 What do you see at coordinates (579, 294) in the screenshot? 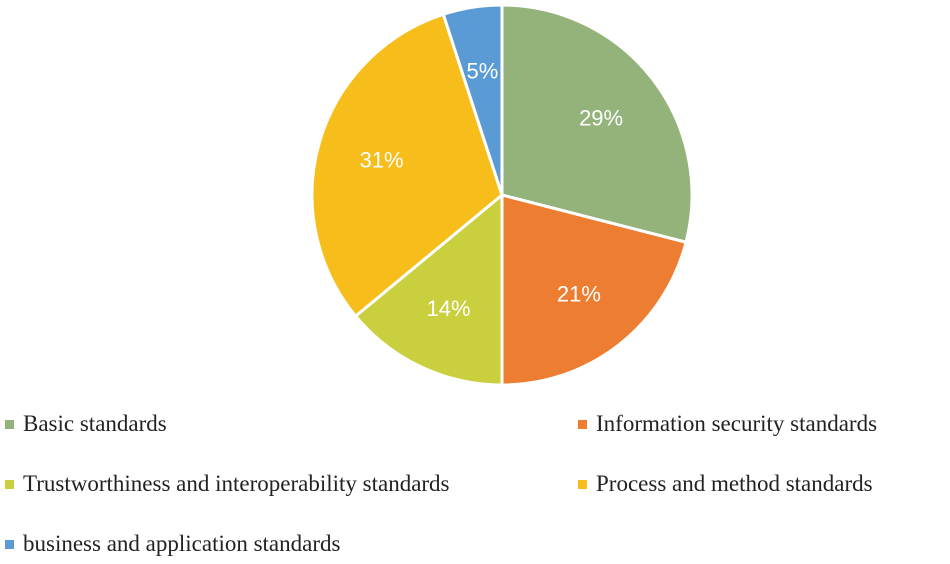
I see `data-label-2: 21%` at bounding box center [579, 294].